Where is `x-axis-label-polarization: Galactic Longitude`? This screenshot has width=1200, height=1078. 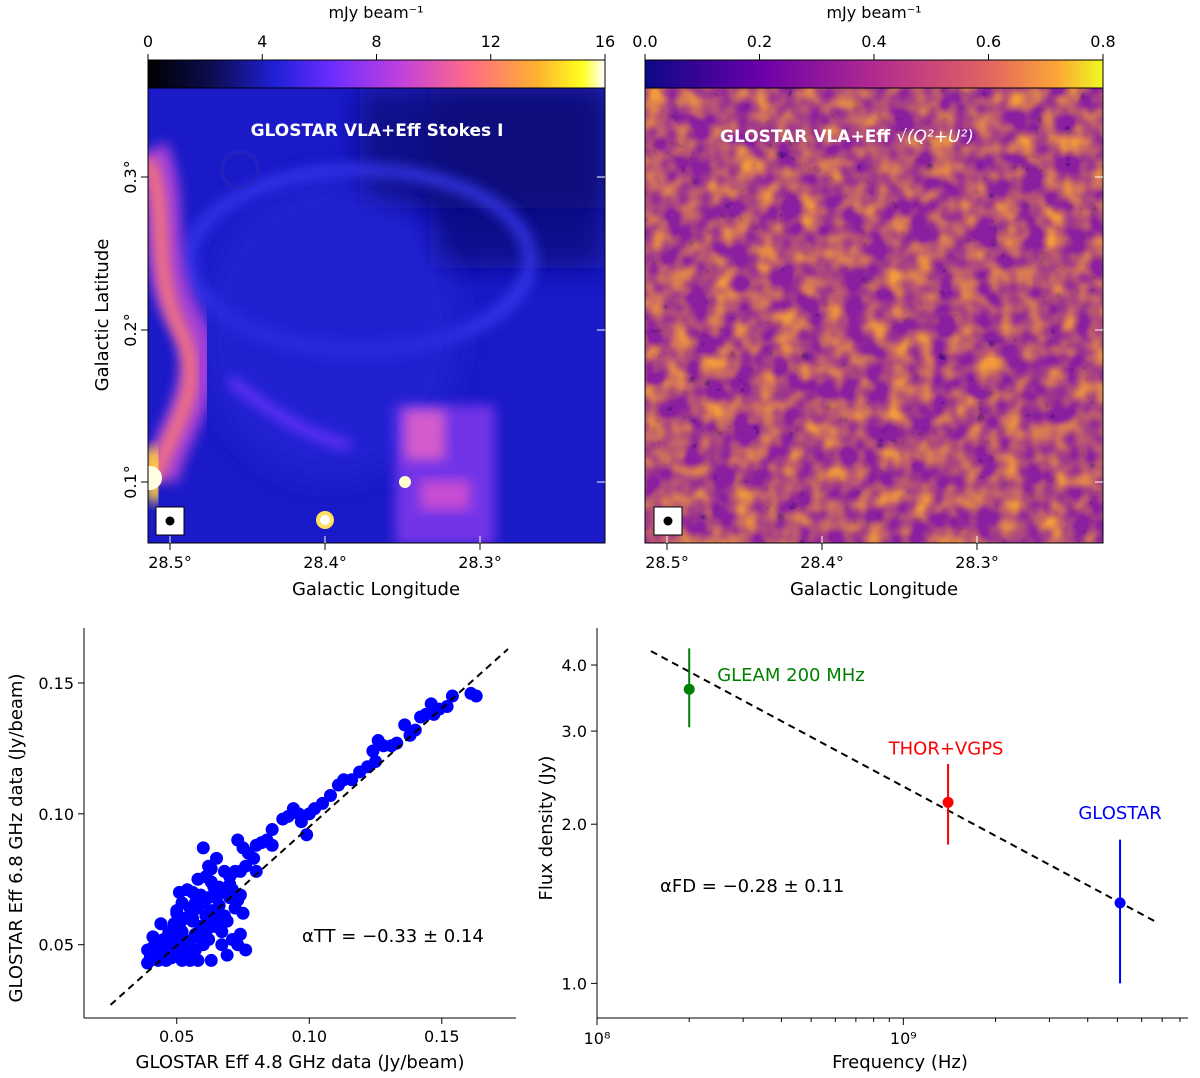 x-axis-label-polarization: Galactic Longitude is located at coordinates (874, 589).